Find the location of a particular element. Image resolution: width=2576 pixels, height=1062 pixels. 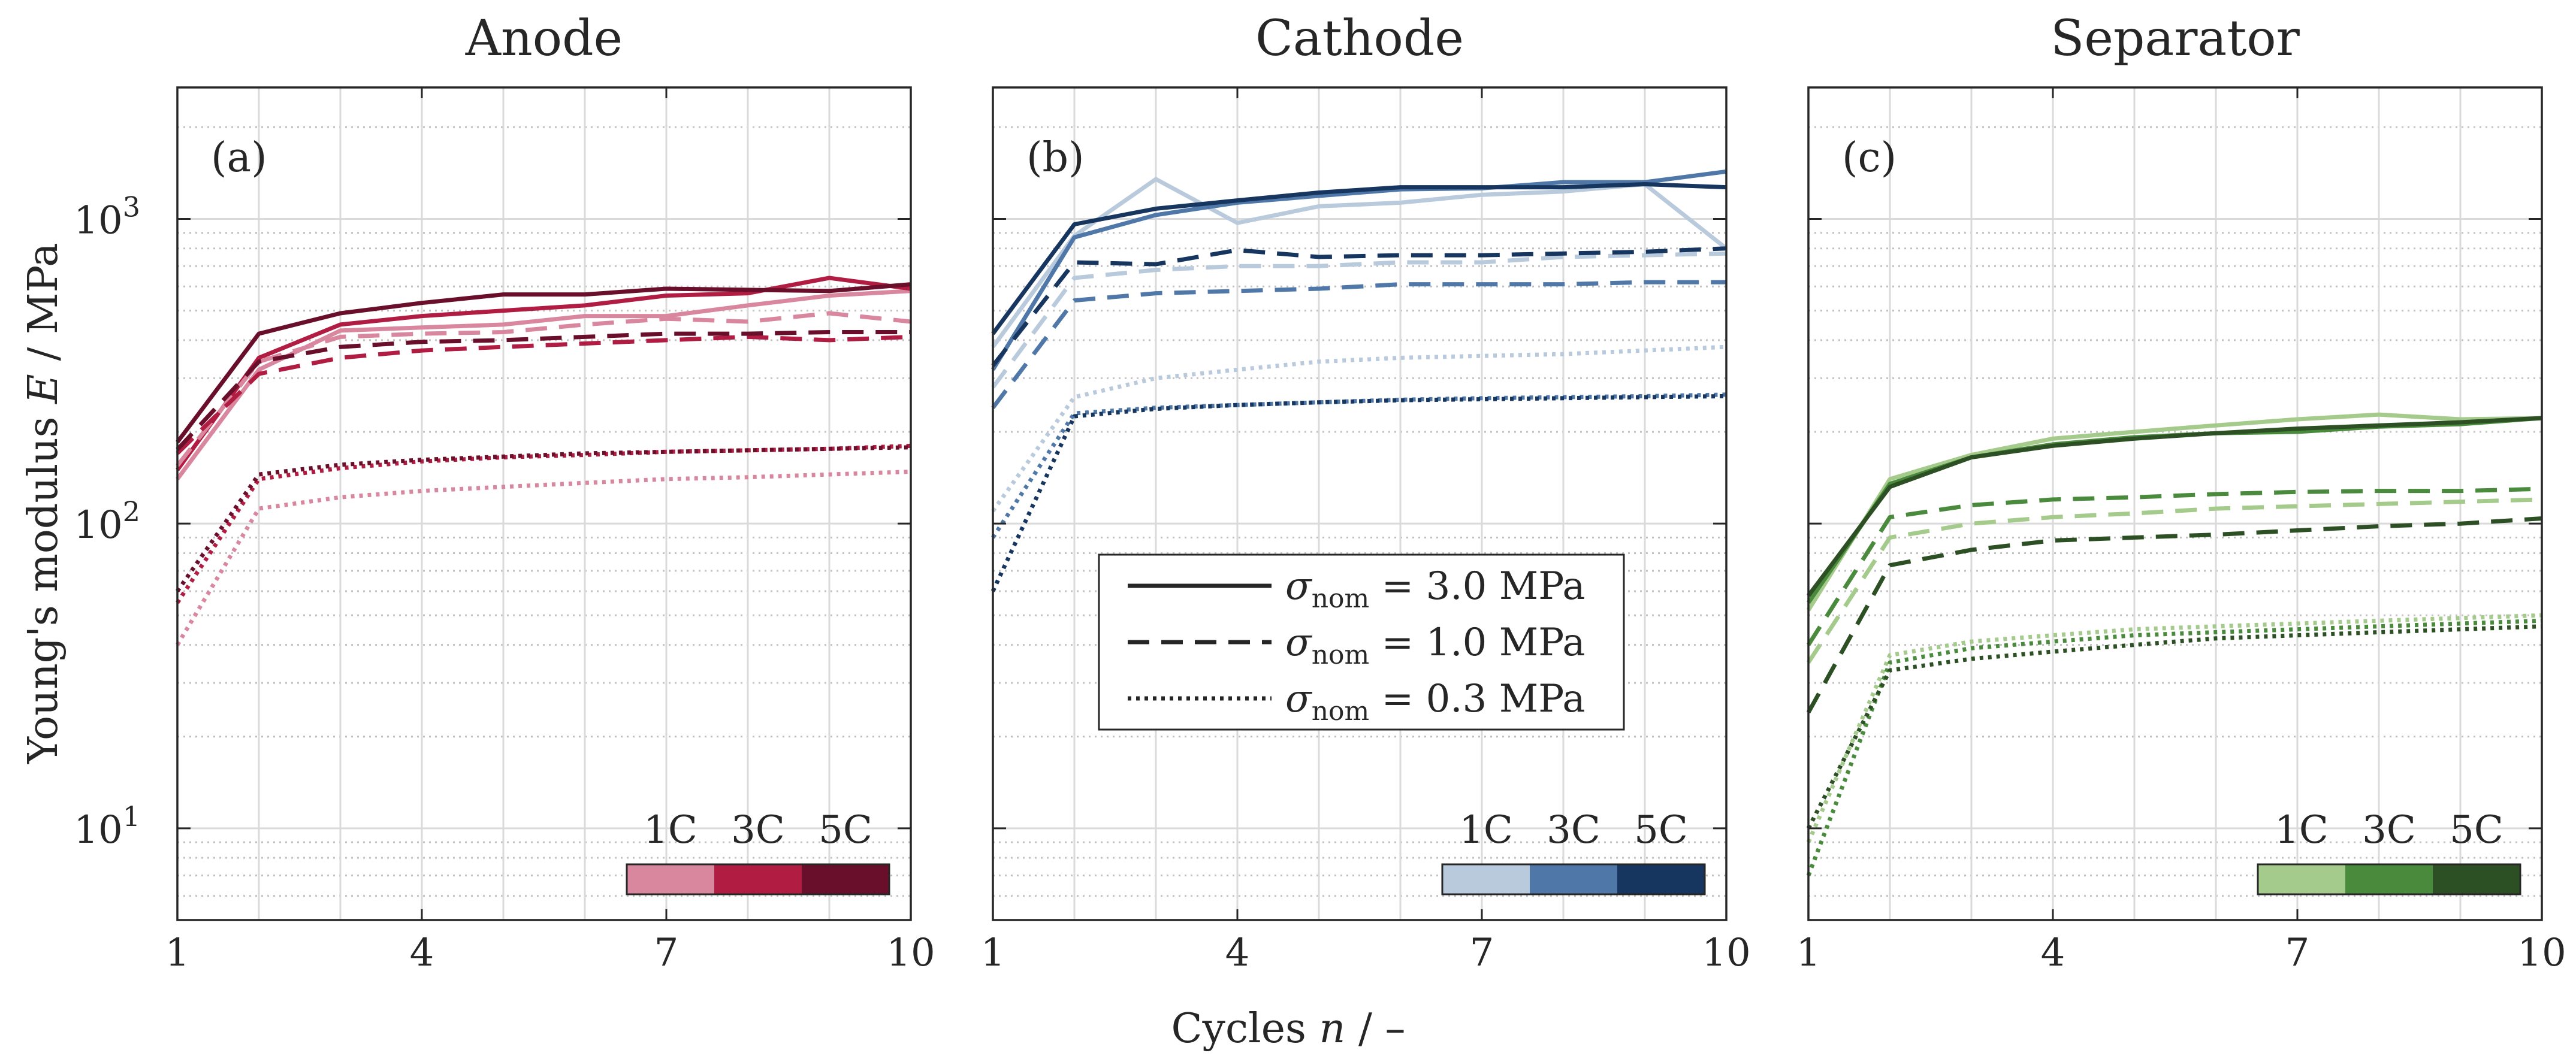

series-line-3c-0p3mpa is located at coordinates (2174, 747).